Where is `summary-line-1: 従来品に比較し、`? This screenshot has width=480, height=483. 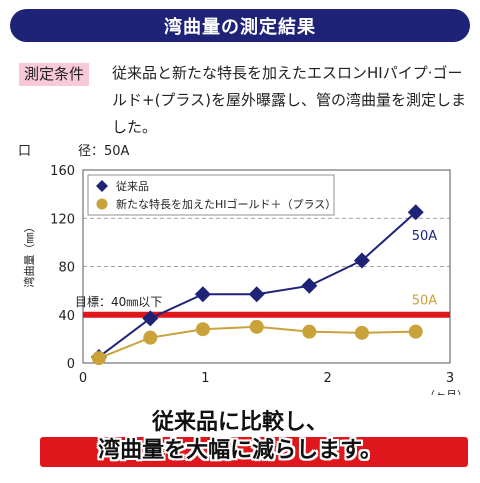
summary-line-1: 従来品に比較し、 is located at coordinates (239, 422).